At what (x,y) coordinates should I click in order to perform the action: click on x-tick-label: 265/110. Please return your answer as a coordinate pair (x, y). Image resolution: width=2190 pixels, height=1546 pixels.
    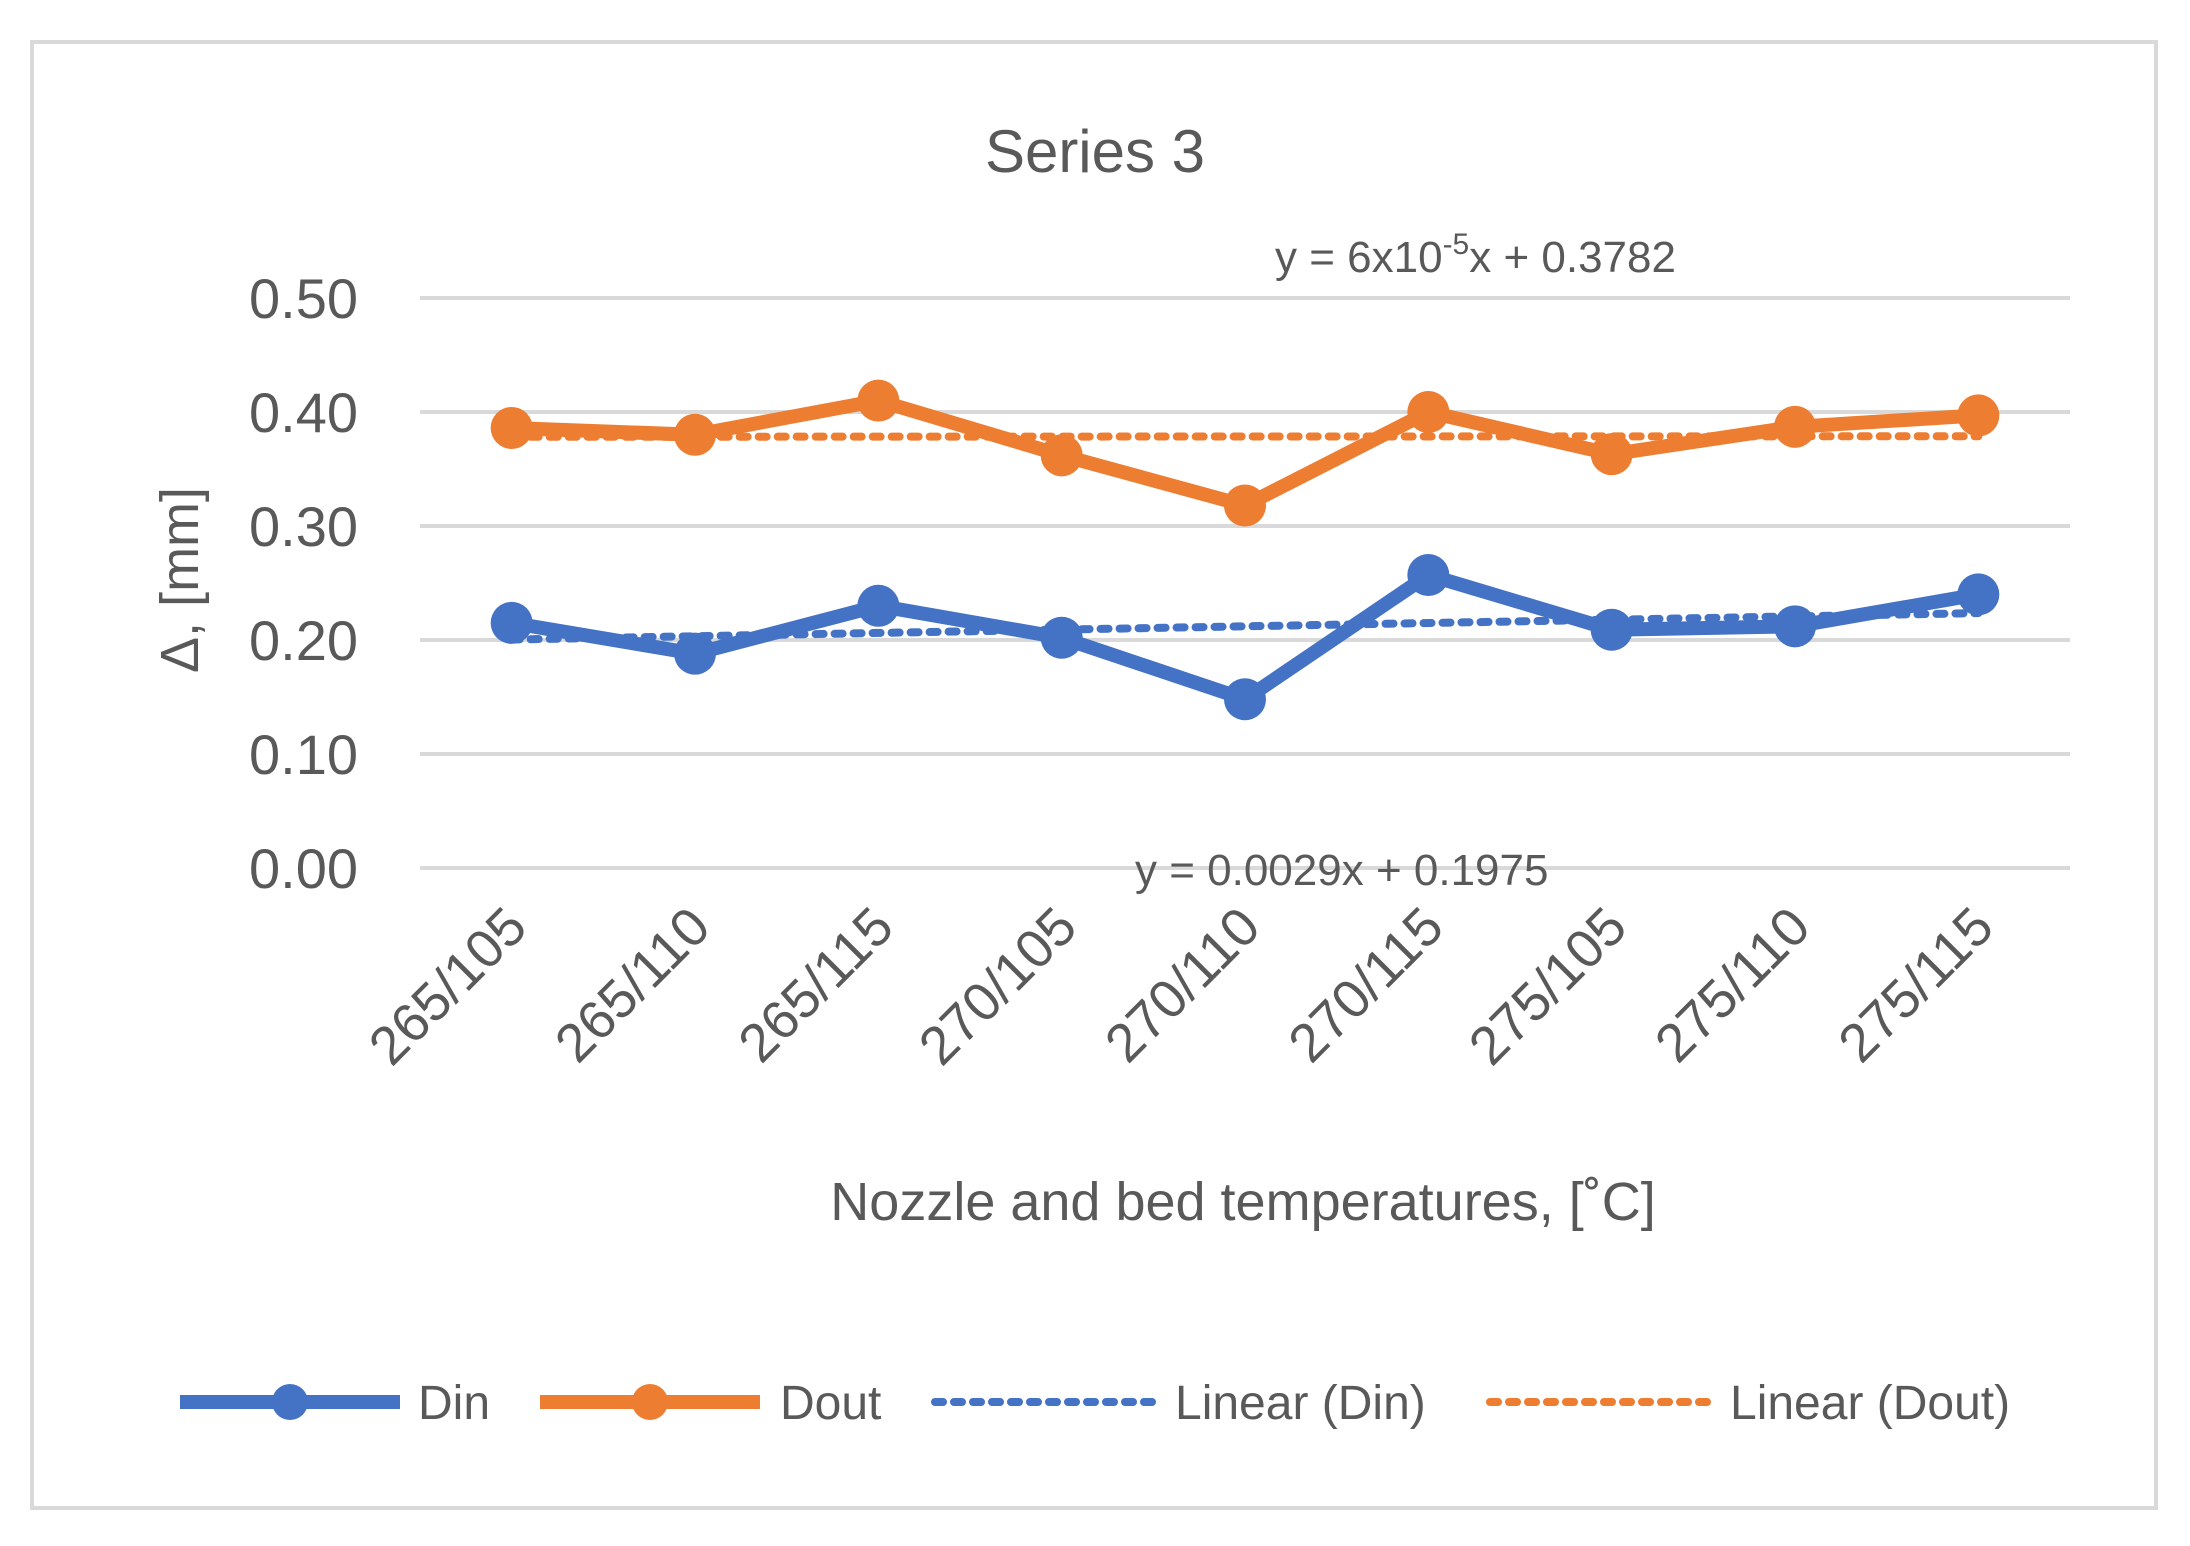
    Looking at the image, I should click on (633, 985).